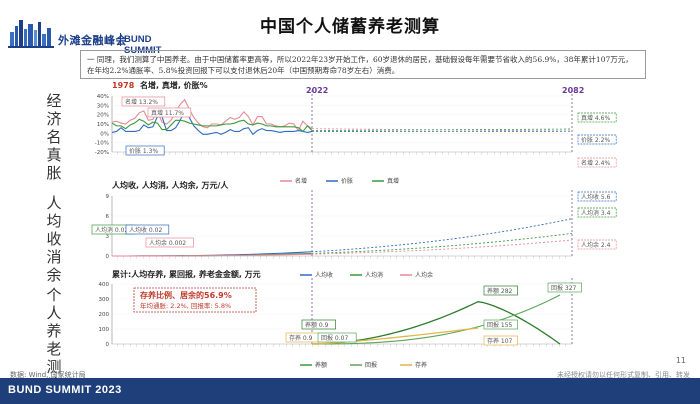  Describe the element at coordinates (104, 300) in the screenshot. I see `y-tick-label: 300` at that location.